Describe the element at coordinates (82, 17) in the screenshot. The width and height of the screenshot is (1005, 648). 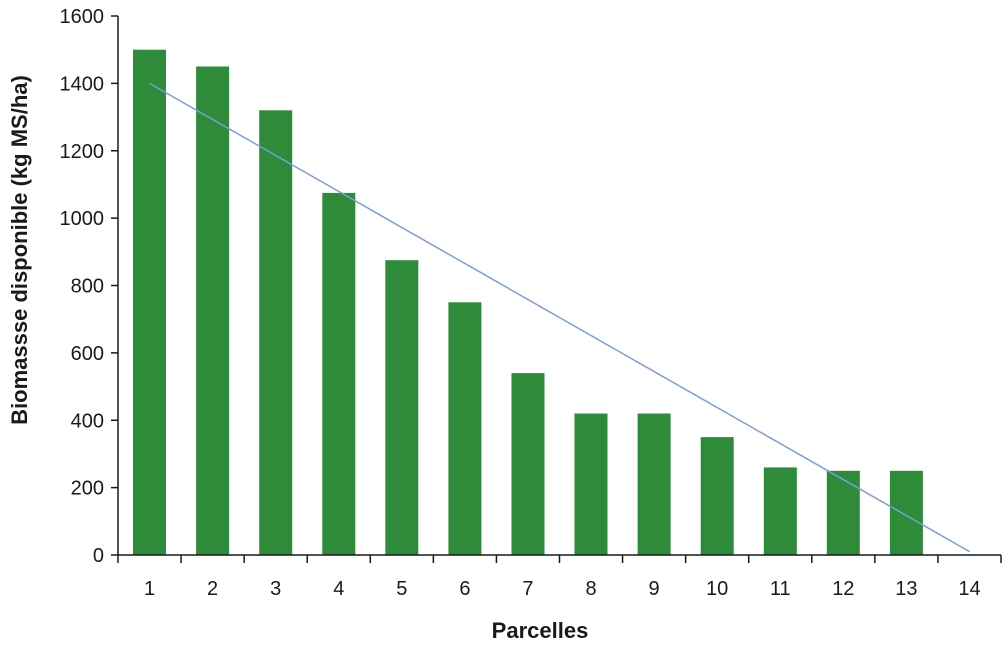
I see `y-tick-label-1600: 1600` at that location.